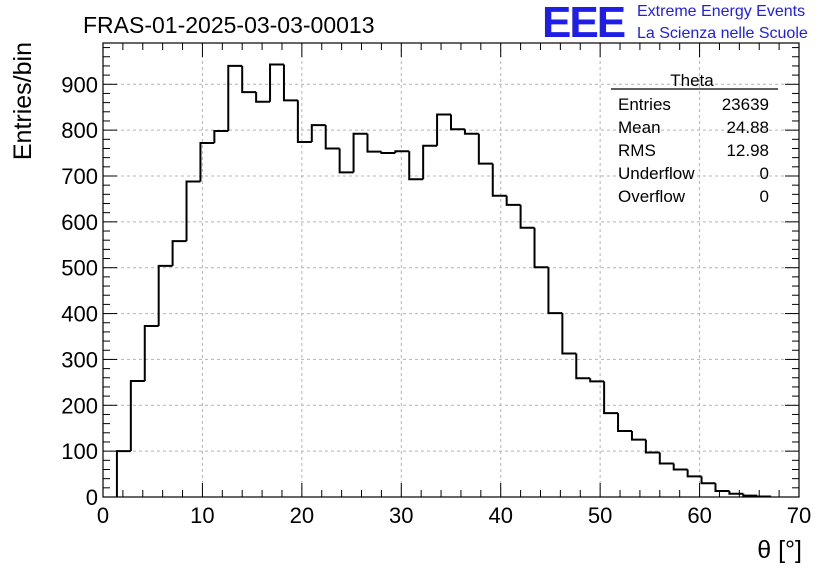  What do you see at coordinates (302, 515) in the screenshot?
I see `x-tick-label: 20` at bounding box center [302, 515].